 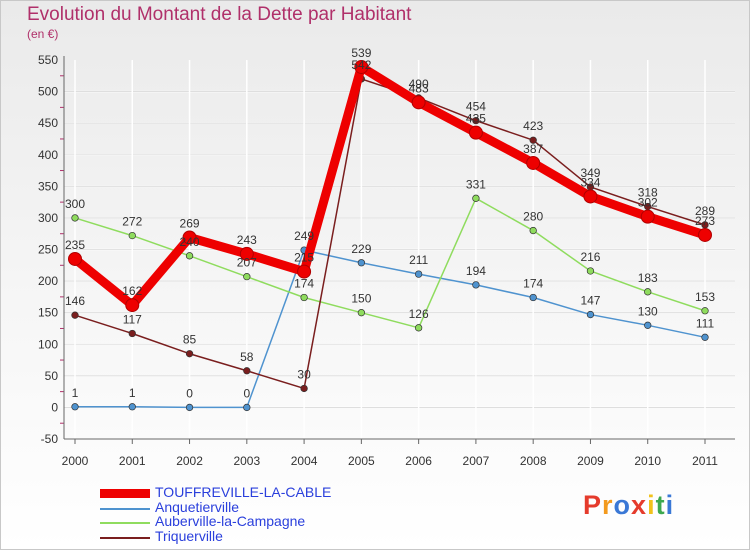 What do you see at coordinates (533, 461) in the screenshot?
I see `x-tick-label: 2008` at bounding box center [533, 461].